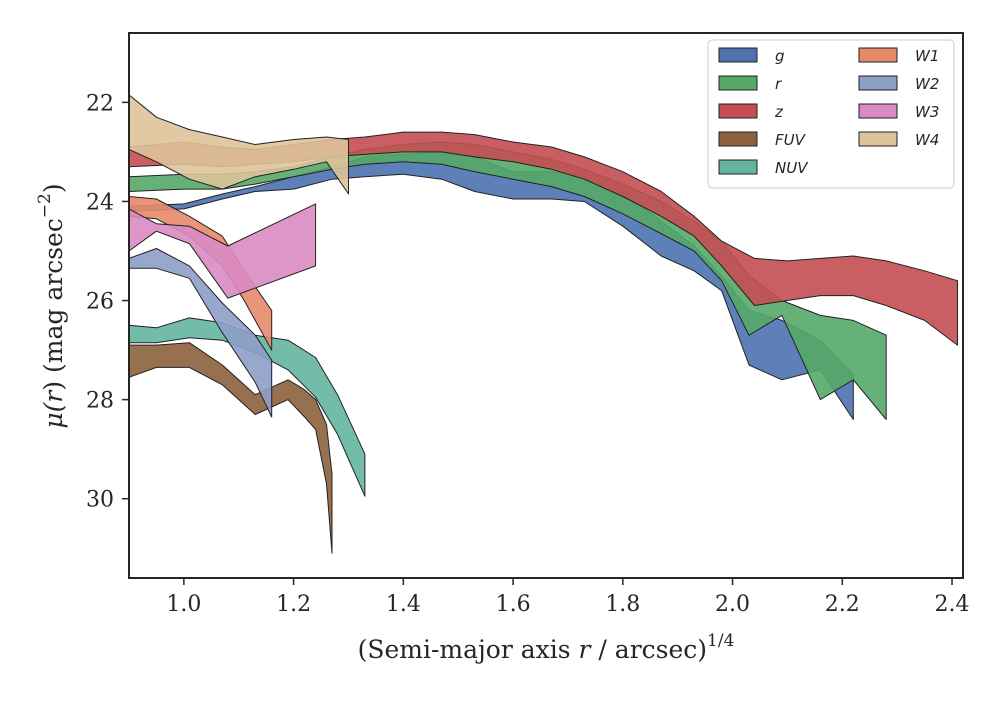 The width and height of the screenshot is (1000, 705). I want to click on band-w4, so click(238, 144).